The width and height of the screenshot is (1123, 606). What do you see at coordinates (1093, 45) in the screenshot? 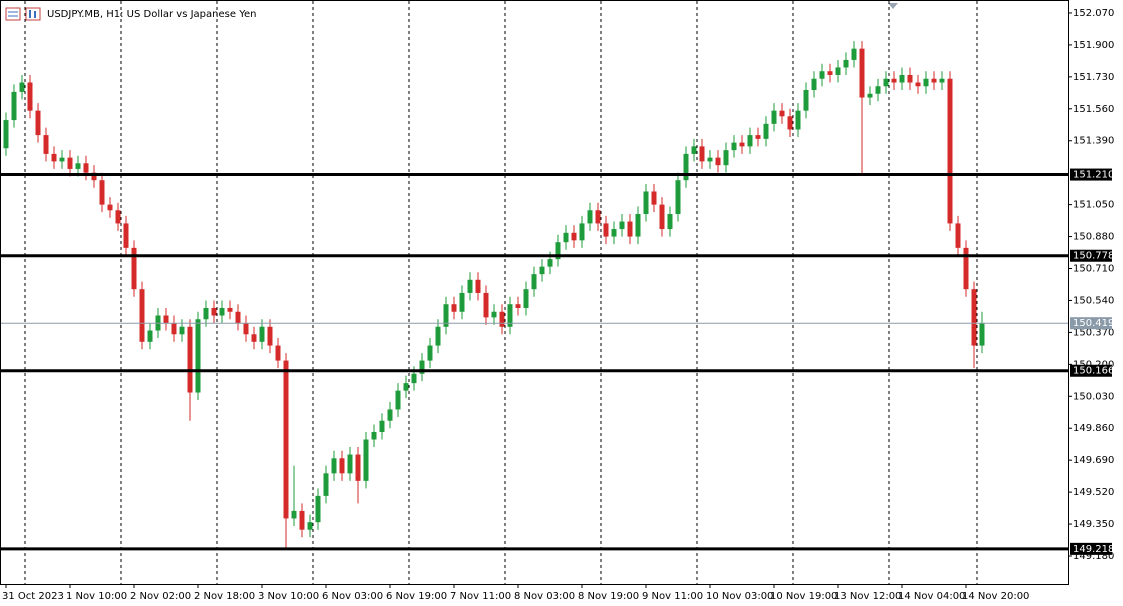
I see `y-tick-label: 151.900` at bounding box center [1093, 45].